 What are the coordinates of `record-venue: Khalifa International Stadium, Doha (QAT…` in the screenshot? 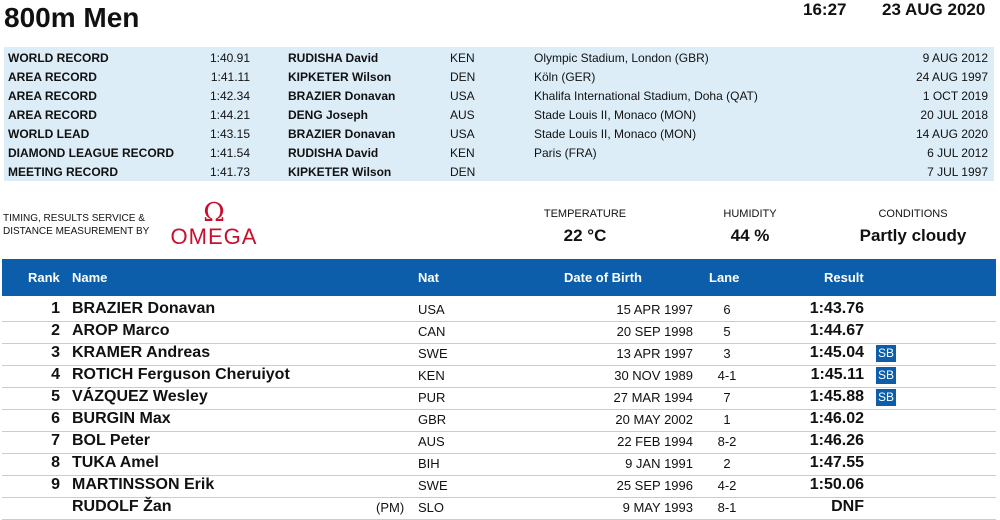 It's located at (646, 96).